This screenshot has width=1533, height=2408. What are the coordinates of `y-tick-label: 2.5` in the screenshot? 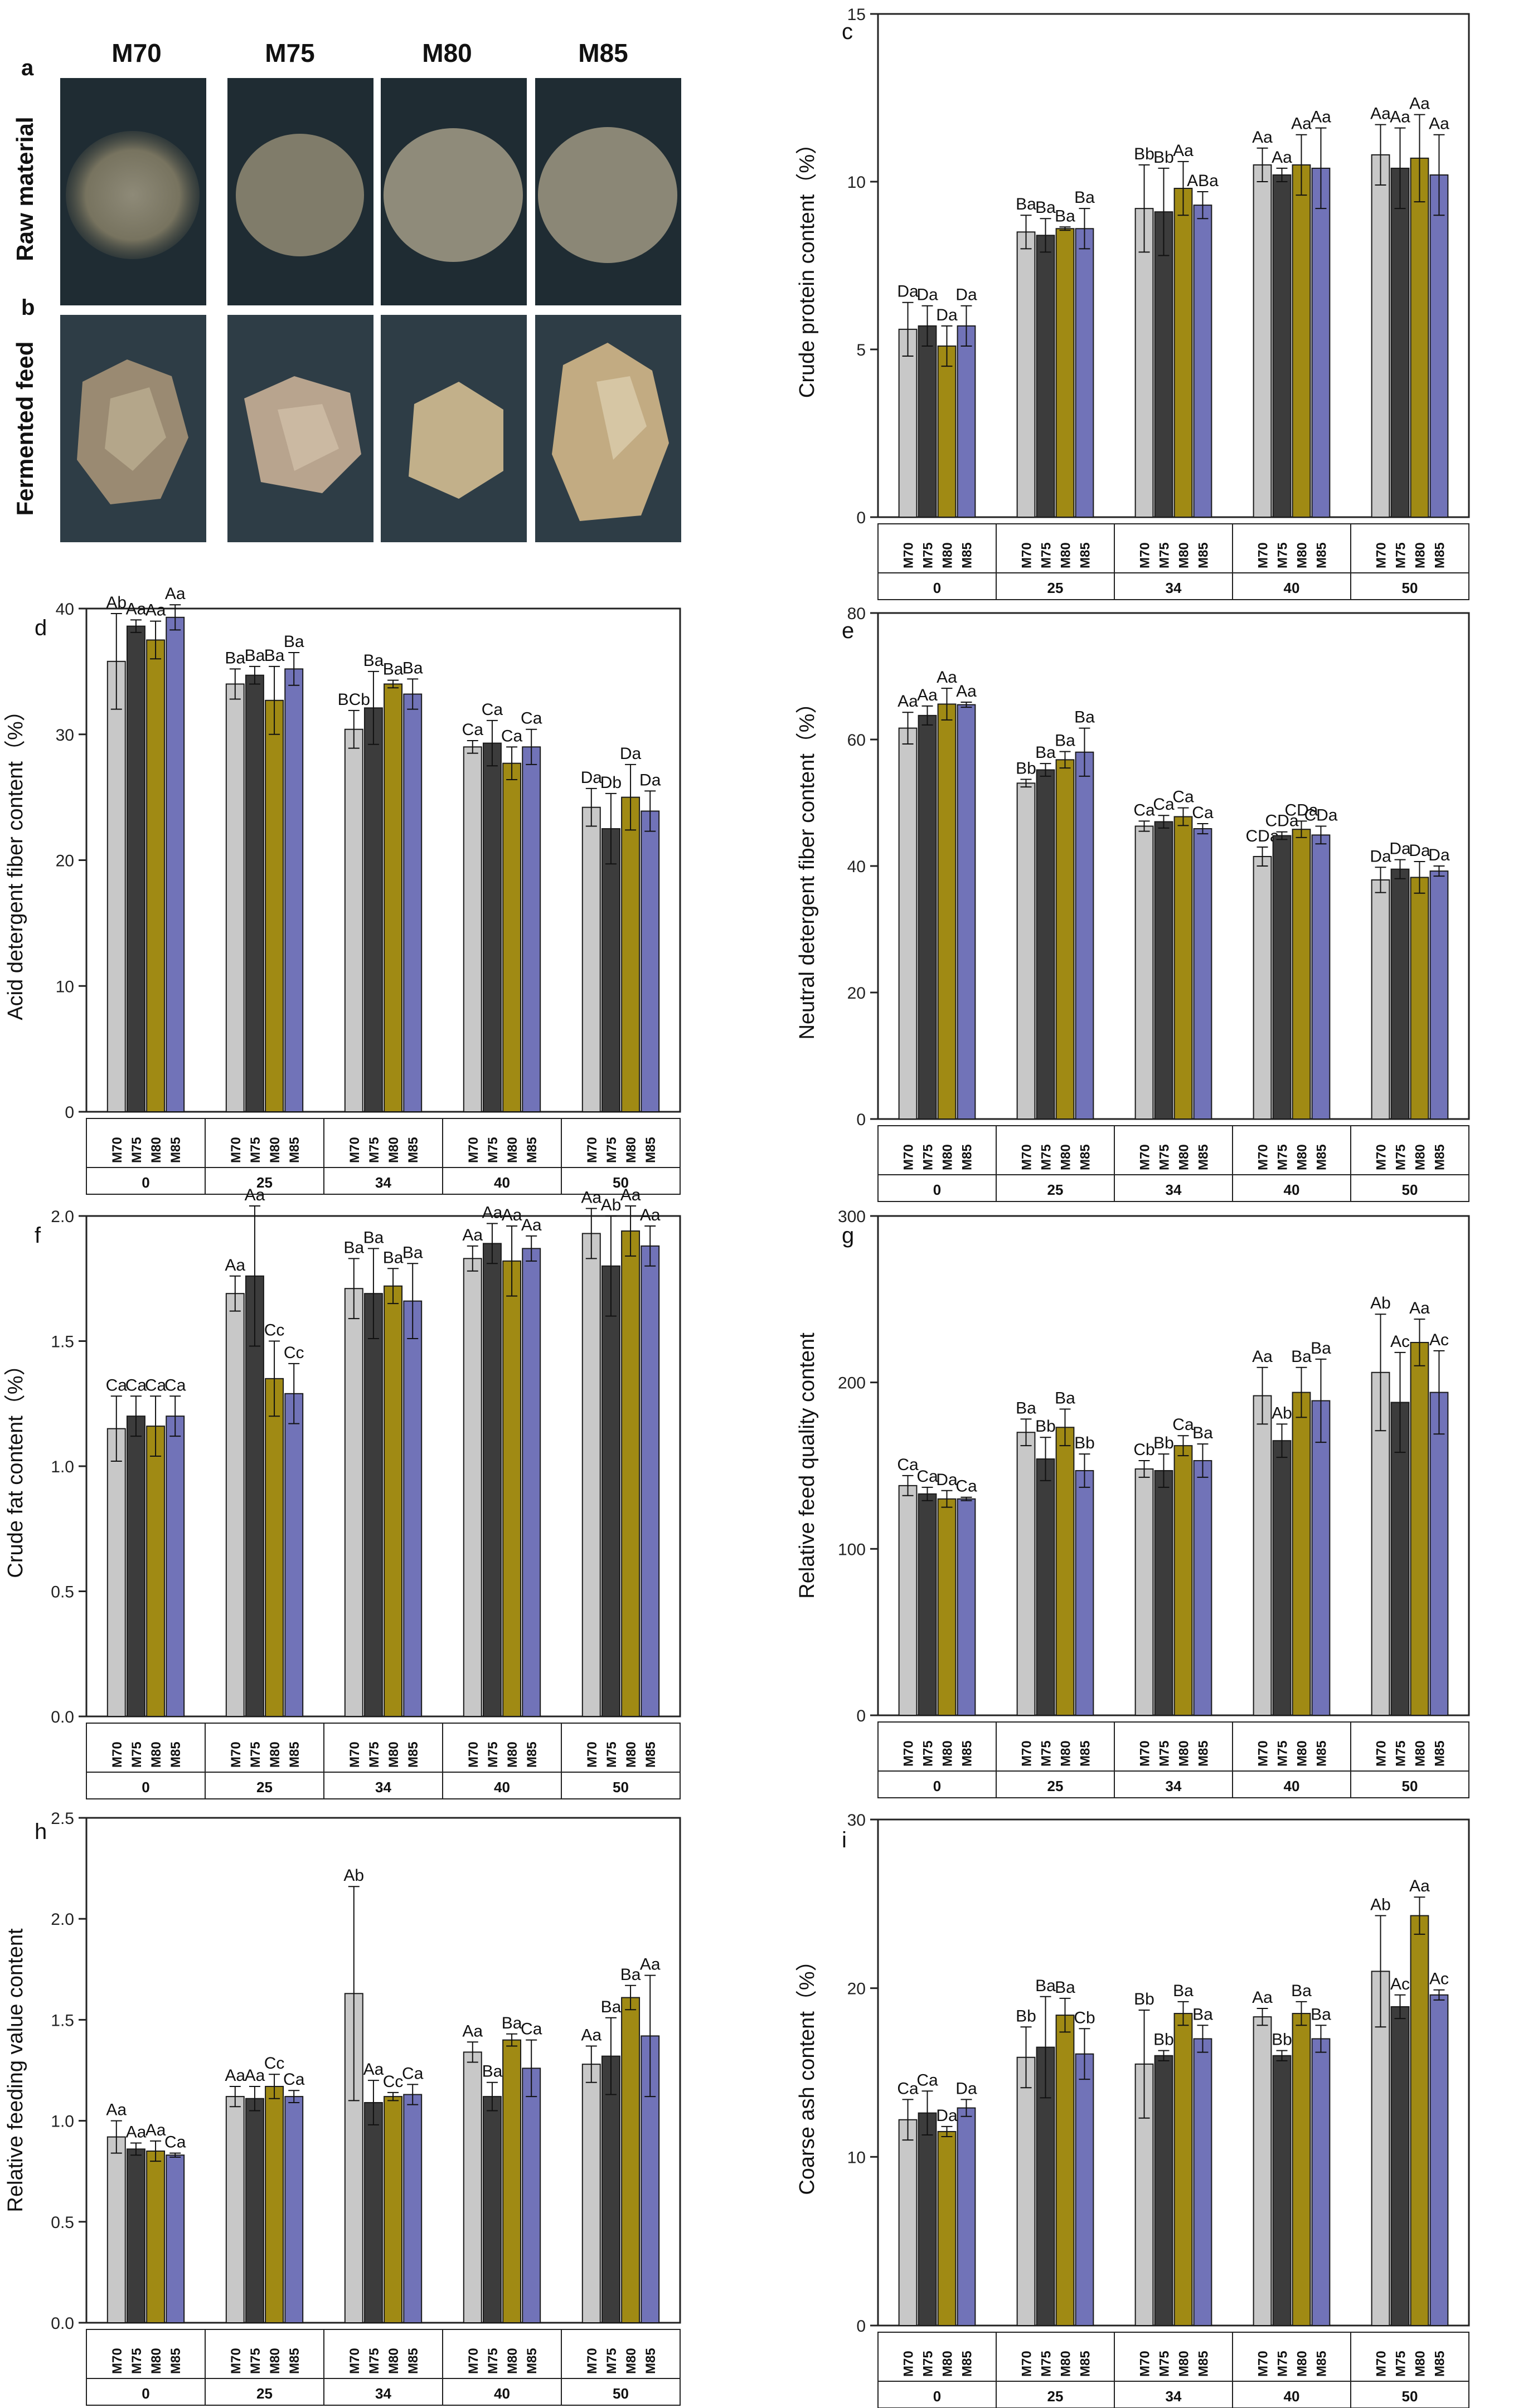 It's located at (62, 1819).